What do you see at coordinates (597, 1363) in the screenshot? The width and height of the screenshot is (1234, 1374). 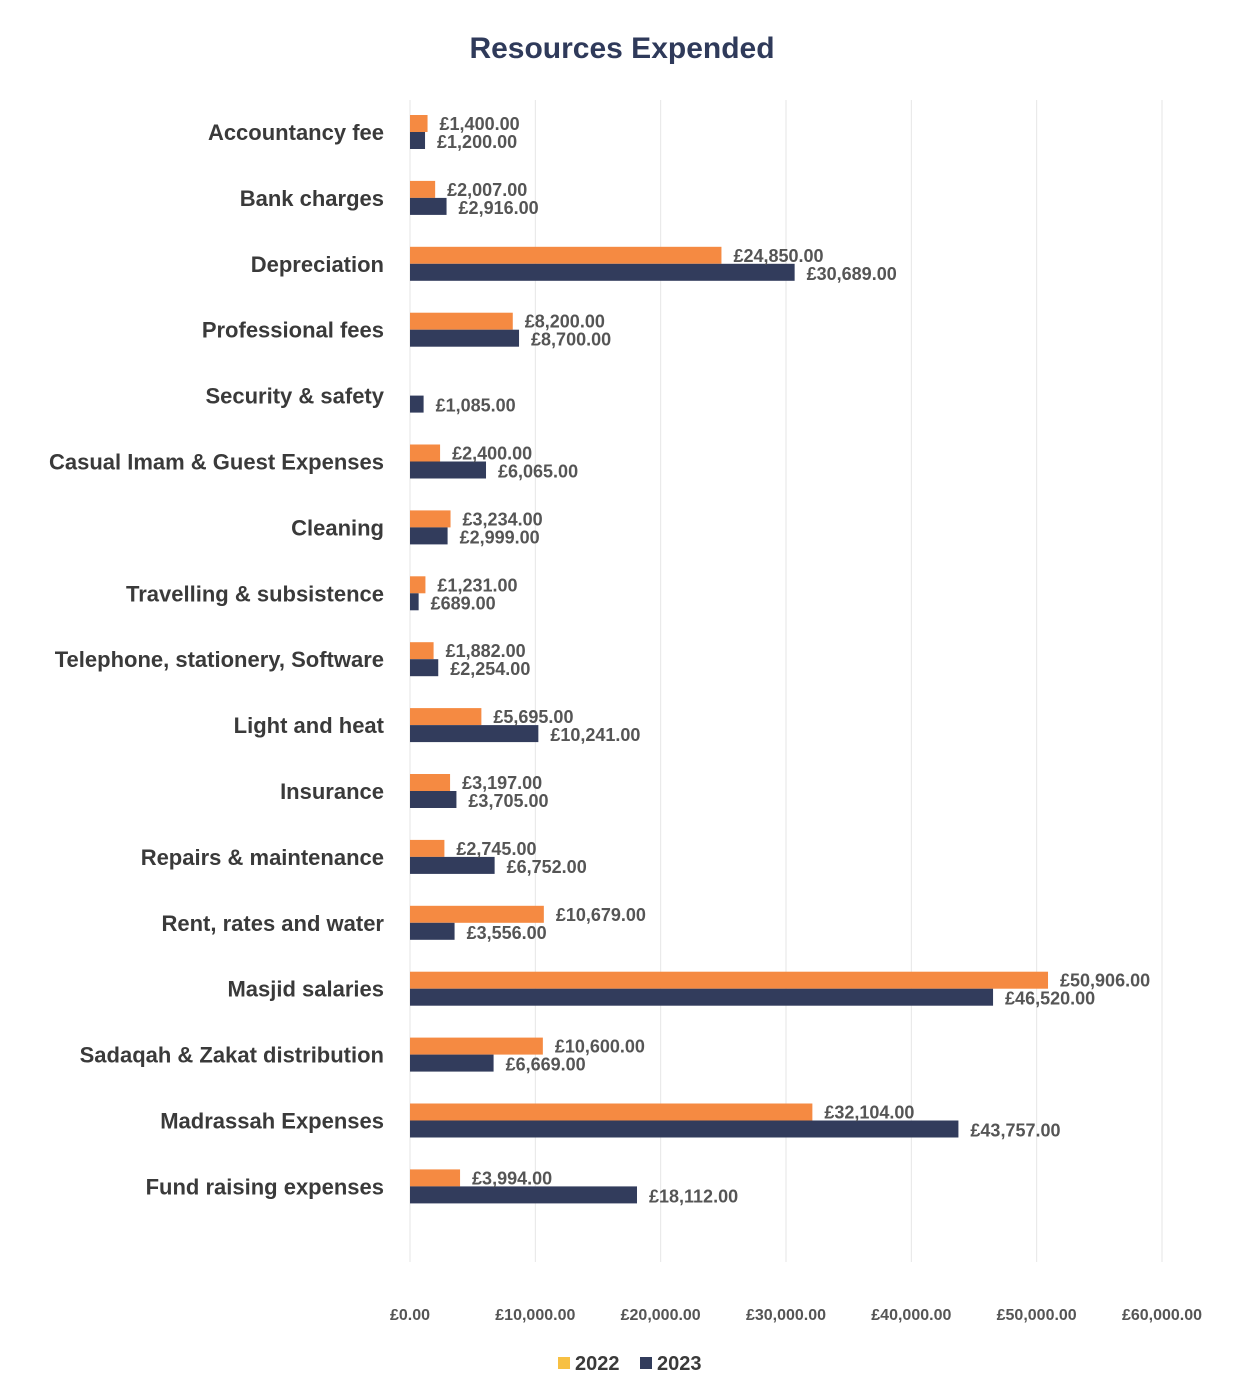 I see `legend-label: 2022` at bounding box center [597, 1363].